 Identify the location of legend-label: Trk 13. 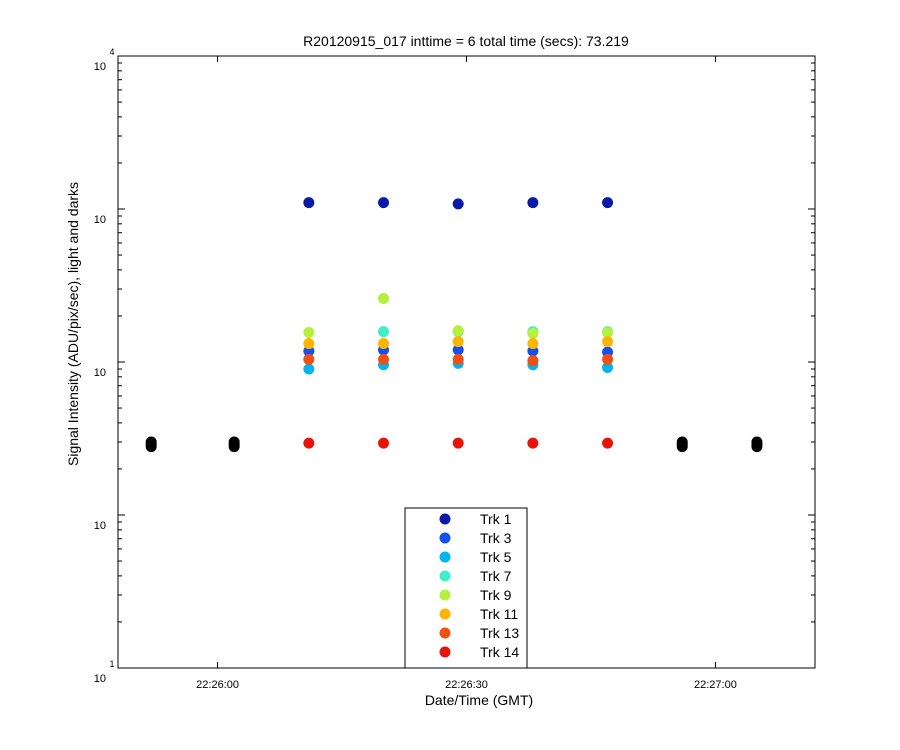
(499, 633).